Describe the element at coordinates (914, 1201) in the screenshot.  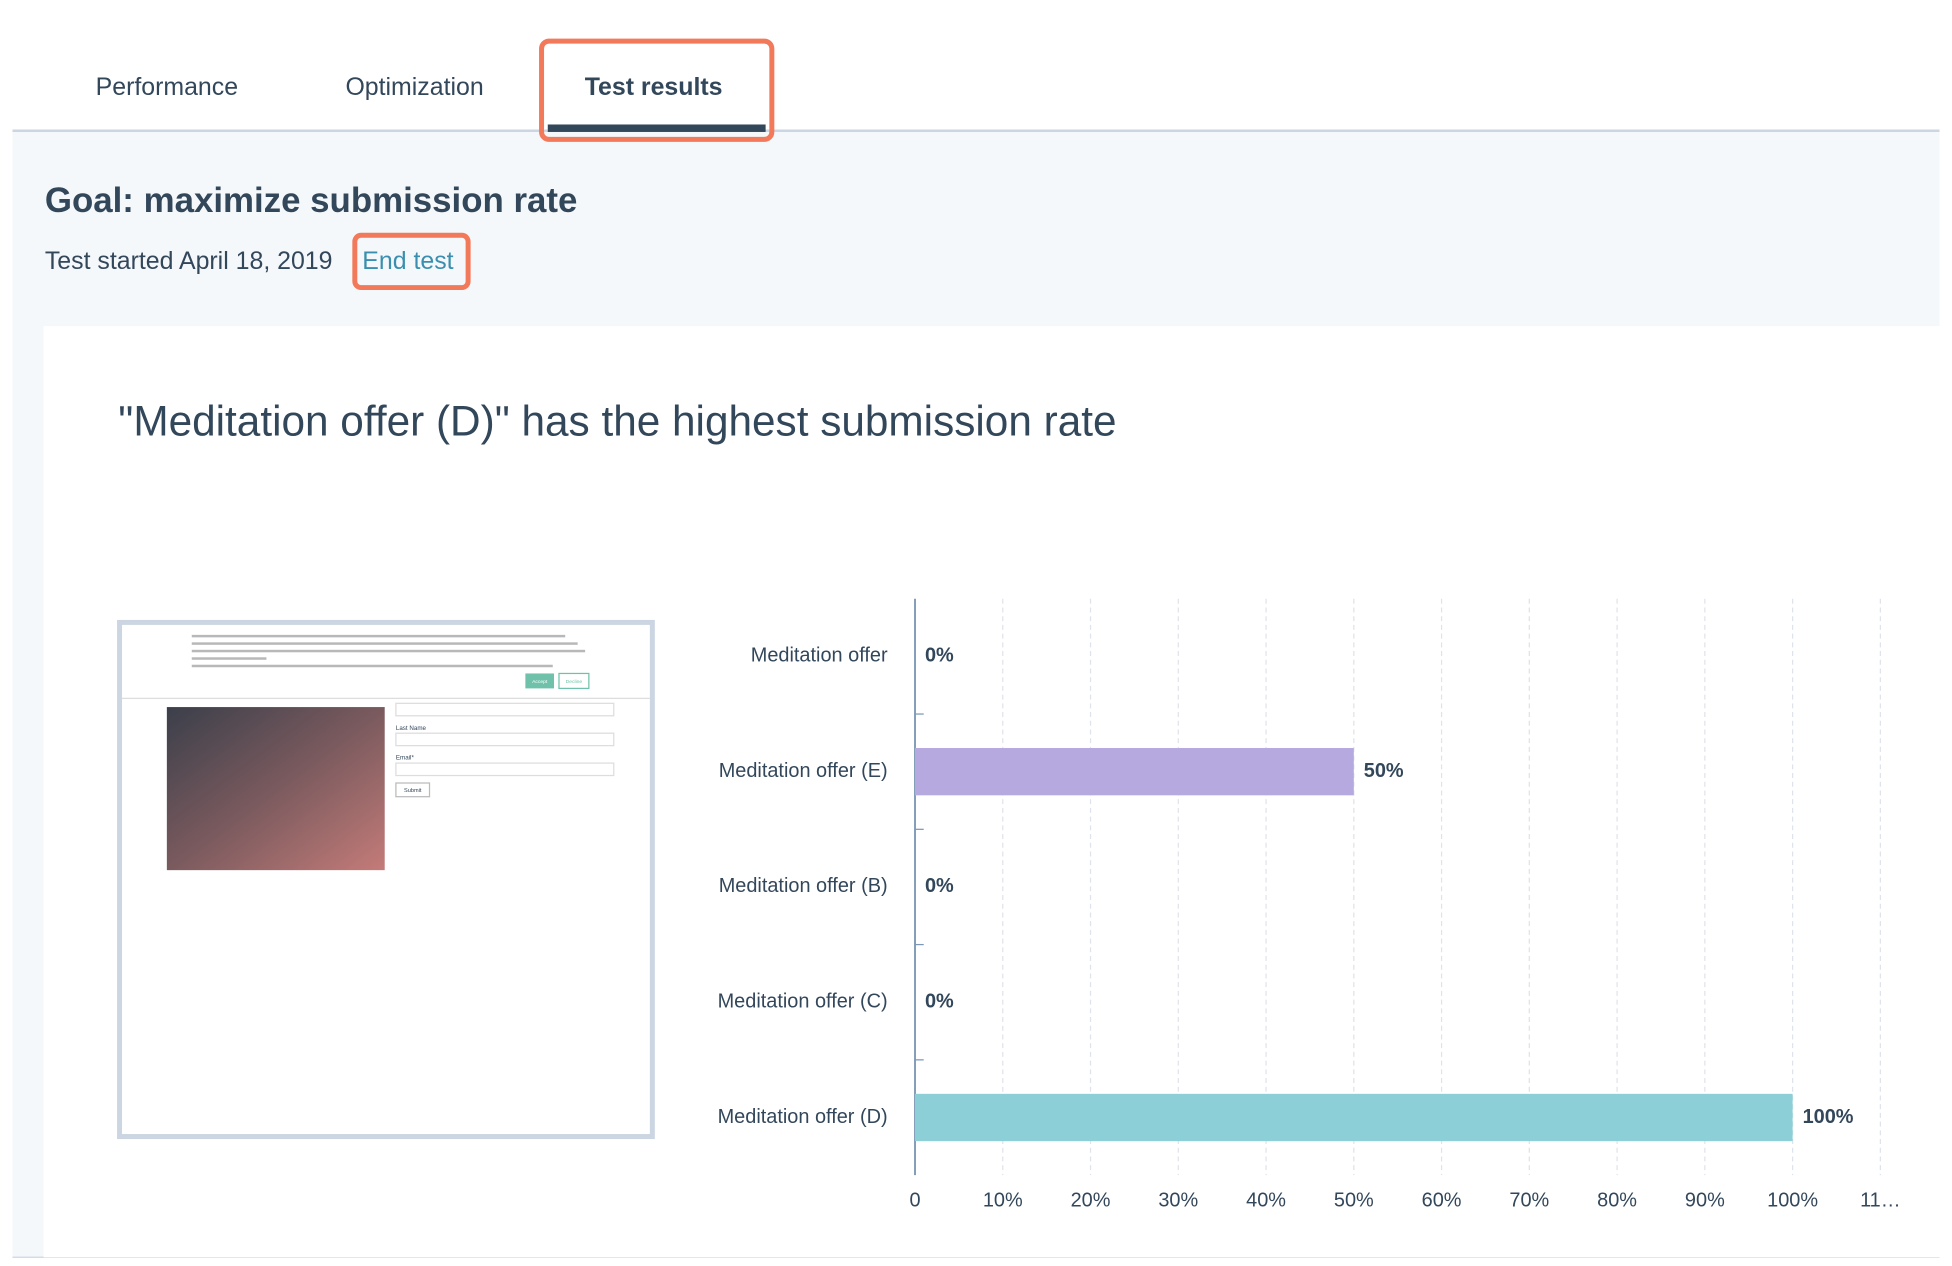
I see `x-tick-label: 0` at that location.